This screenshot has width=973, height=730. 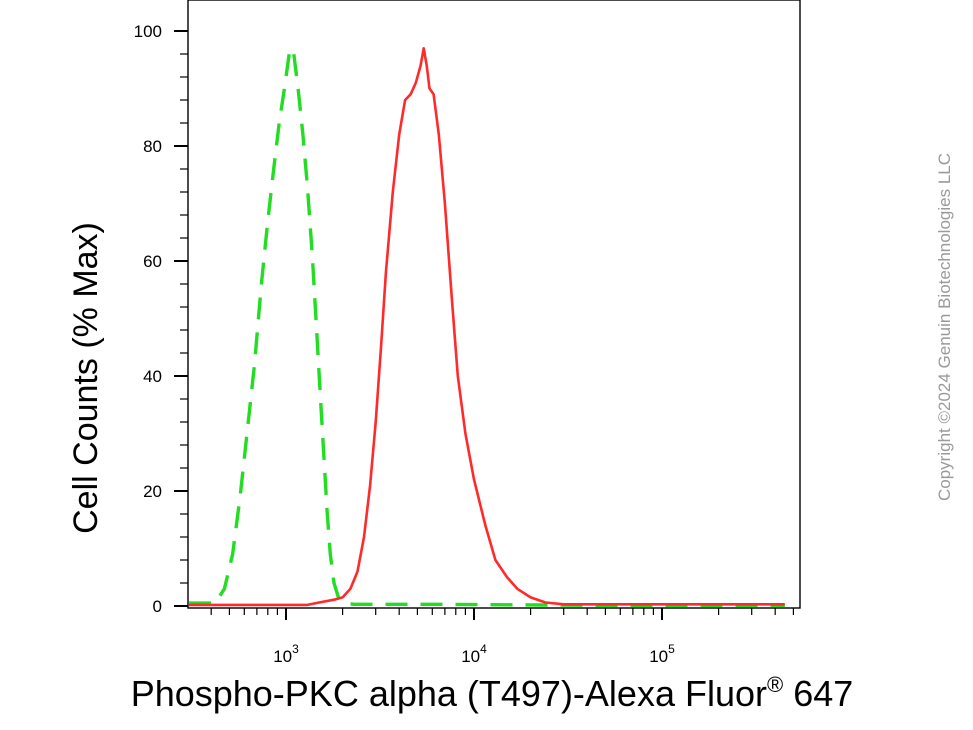 What do you see at coordinates (818, 693) in the screenshot?
I see `x-axis-title-suffix: 647` at bounding box center [818, 693].